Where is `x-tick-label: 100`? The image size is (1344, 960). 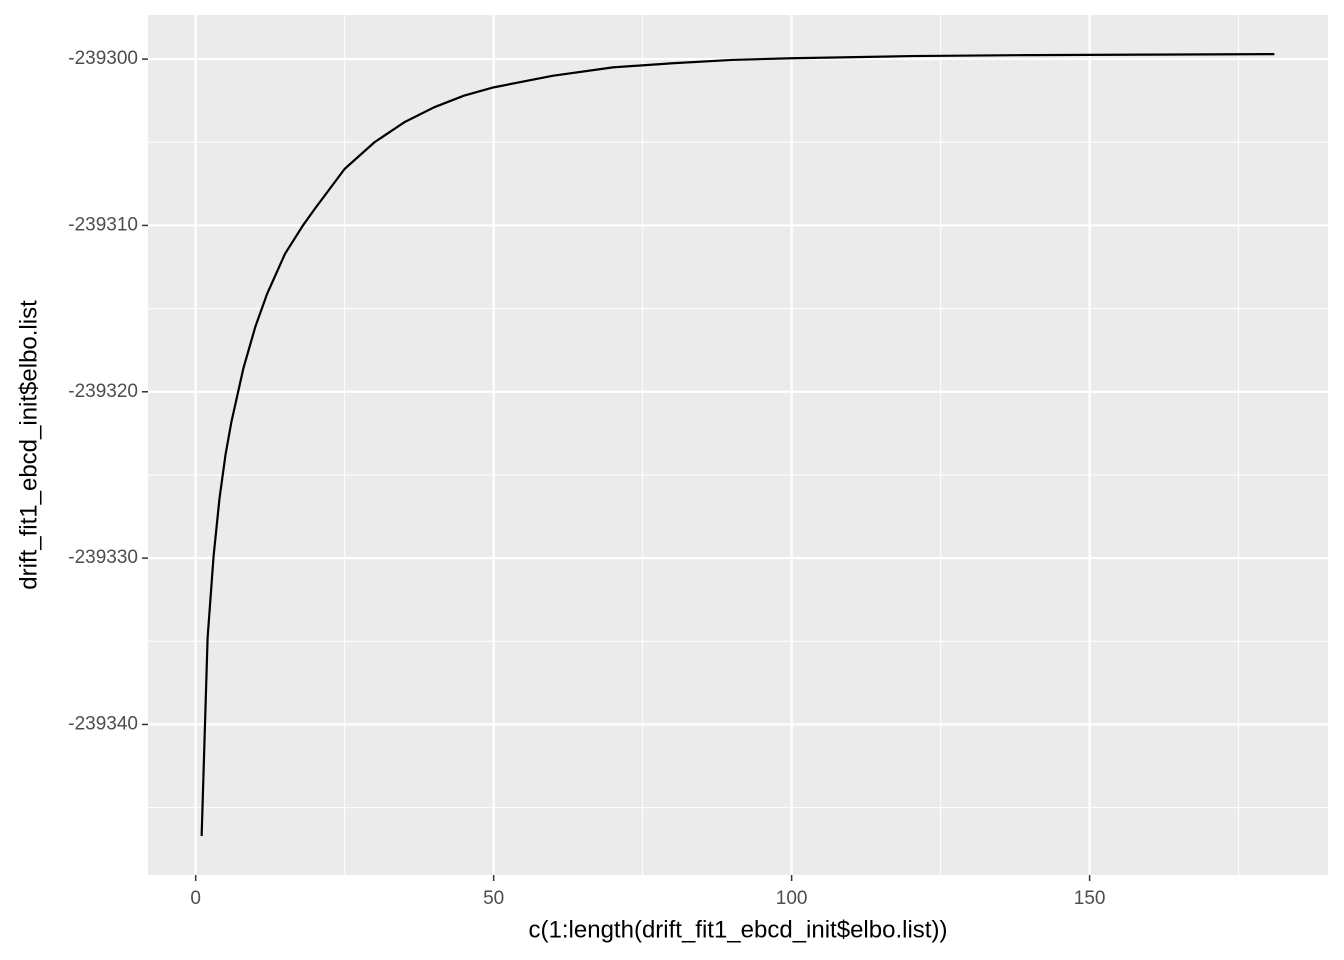 x-tick-label: 100 is located at coordinates (792, 898).